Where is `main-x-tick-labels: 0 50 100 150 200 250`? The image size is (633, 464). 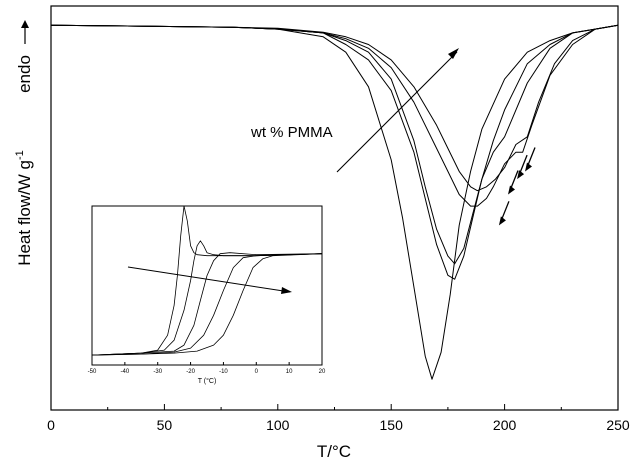
main-x-tick-labels: 0 50 100 150 200 250 is located at coordinates (338, 425).